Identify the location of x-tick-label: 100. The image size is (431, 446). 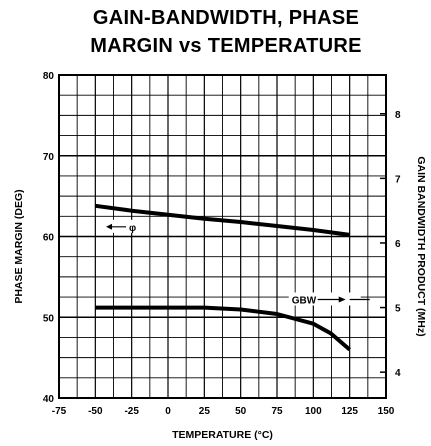
(313, 411).